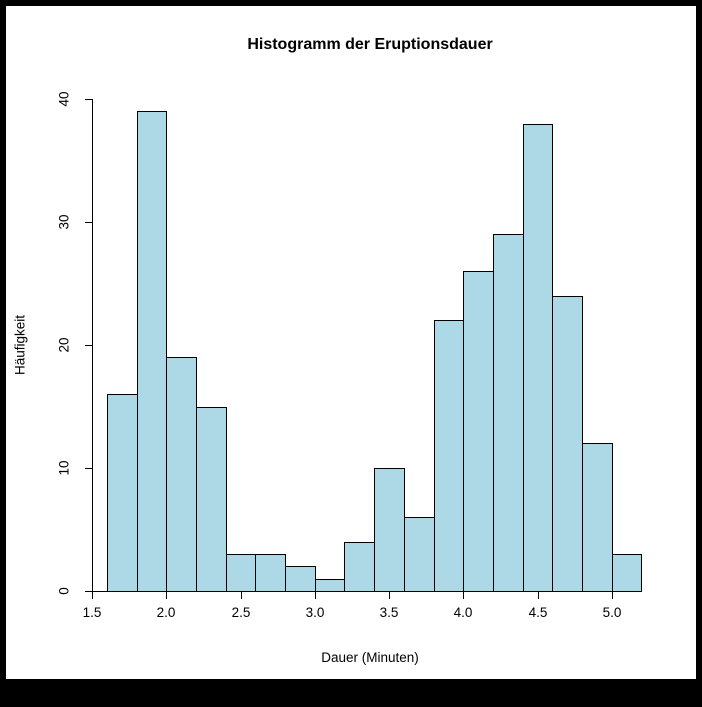 The image size is (702, 707). I want to click on y-tick-label: 20, so click(64, 345).